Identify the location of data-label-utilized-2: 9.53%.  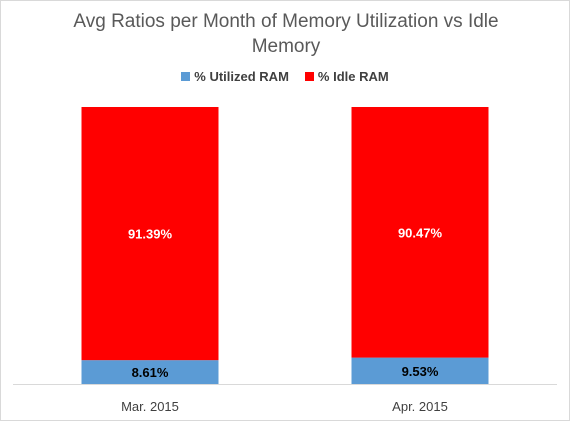
(420, 371).